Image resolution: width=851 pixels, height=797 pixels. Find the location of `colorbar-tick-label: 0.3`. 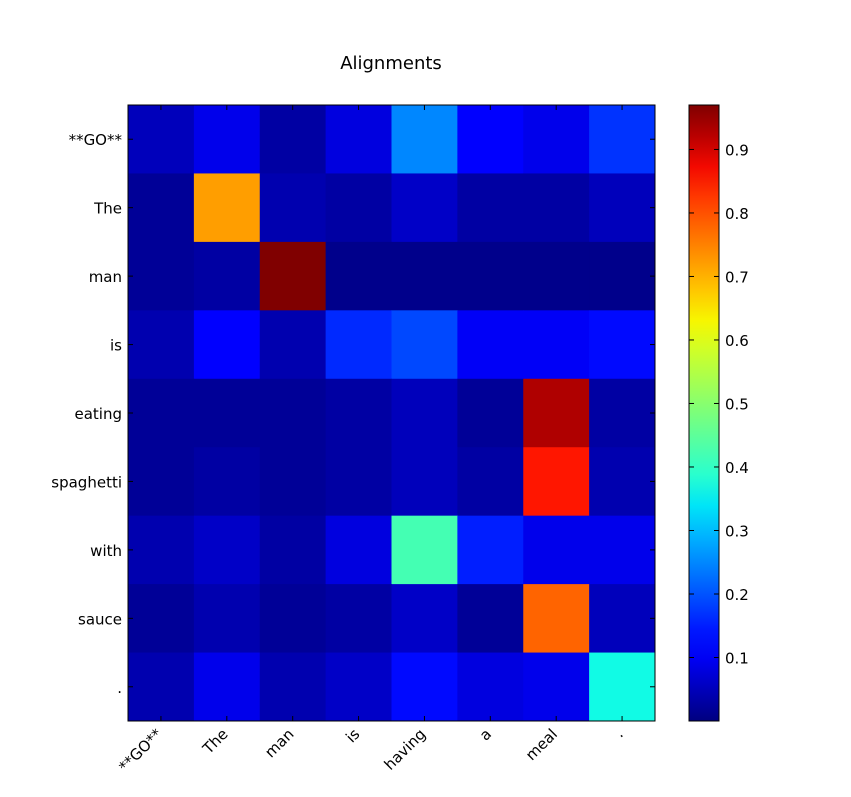

colorbar-tick-label: 0.3 is located at coordinates (737, 531).